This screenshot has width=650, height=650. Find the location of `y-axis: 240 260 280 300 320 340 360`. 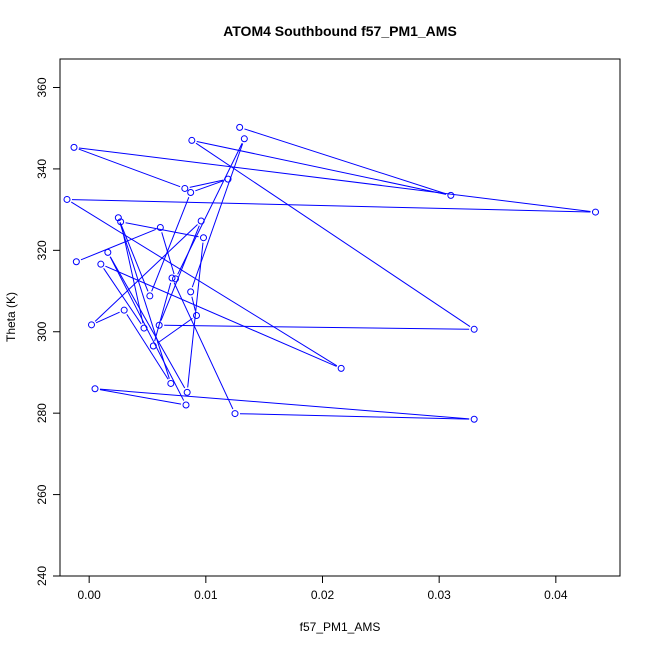

y-axis: 240 260 280 300 320 340 360 is located at coordinates (48, 331).